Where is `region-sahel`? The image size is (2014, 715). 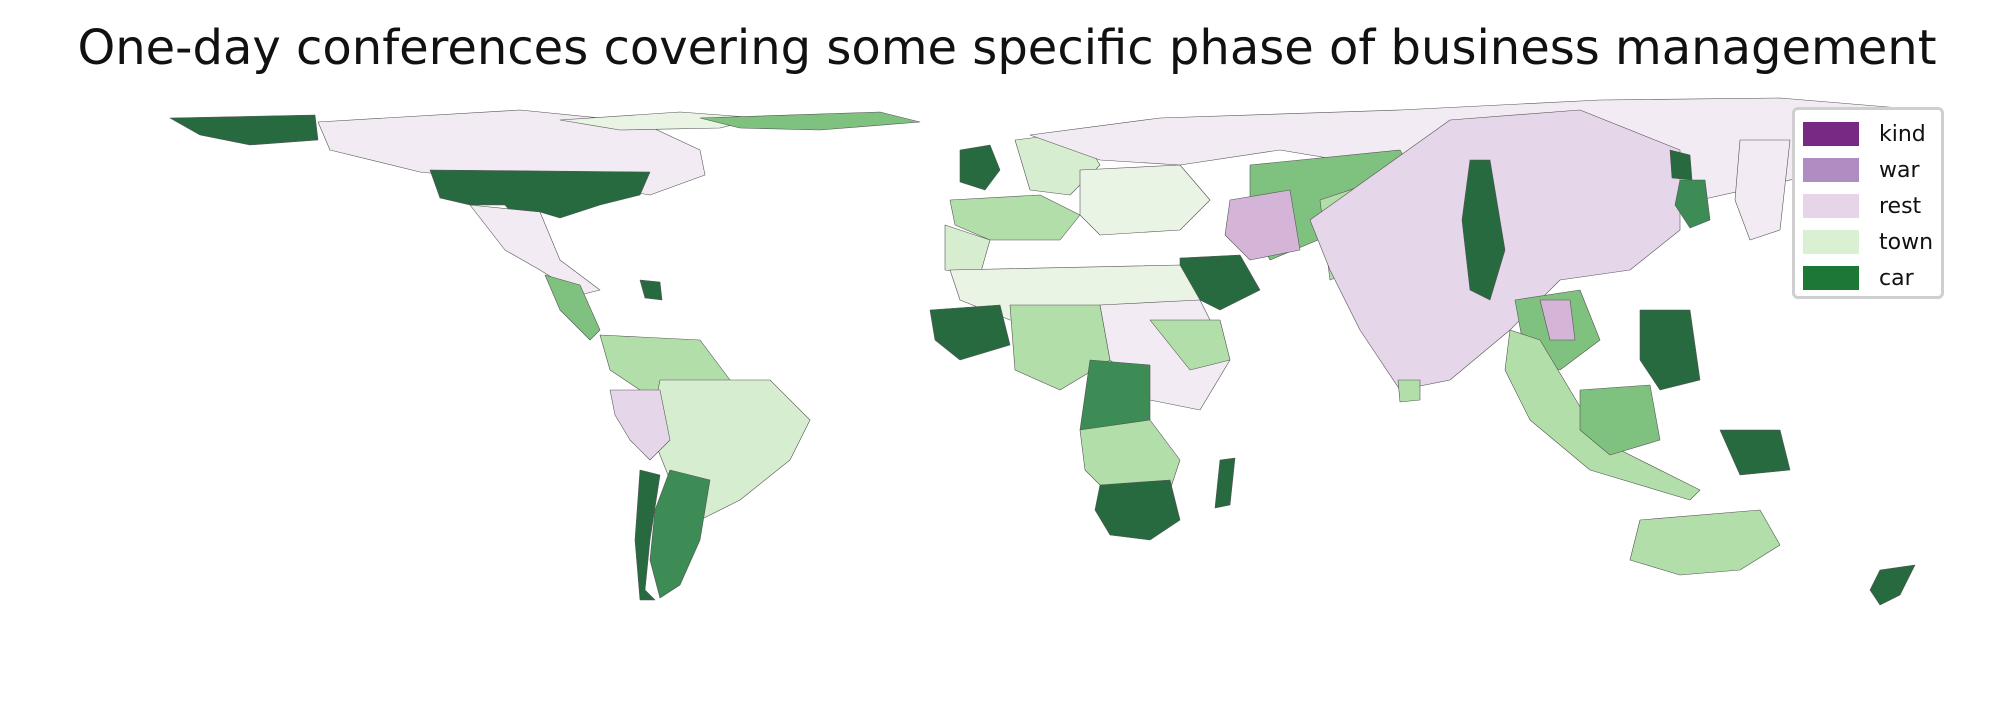 region-sahel is located at coordinates (1060, 347).